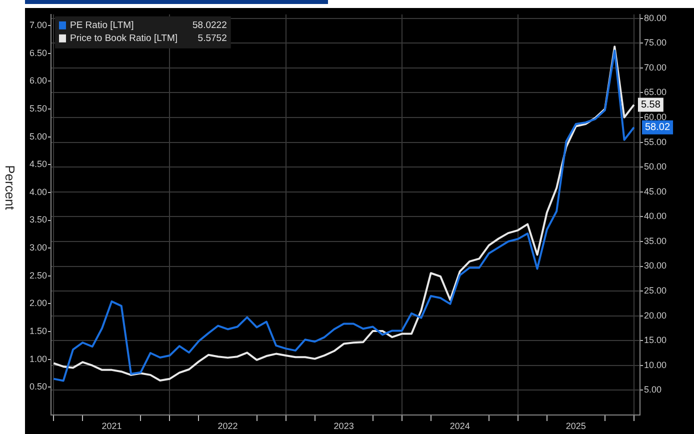 This screenshot has width=694, height=434. Describe the element at coordinates (655, 265) in the screenshot. I see `y2-tick-label: 30.00` at that location.